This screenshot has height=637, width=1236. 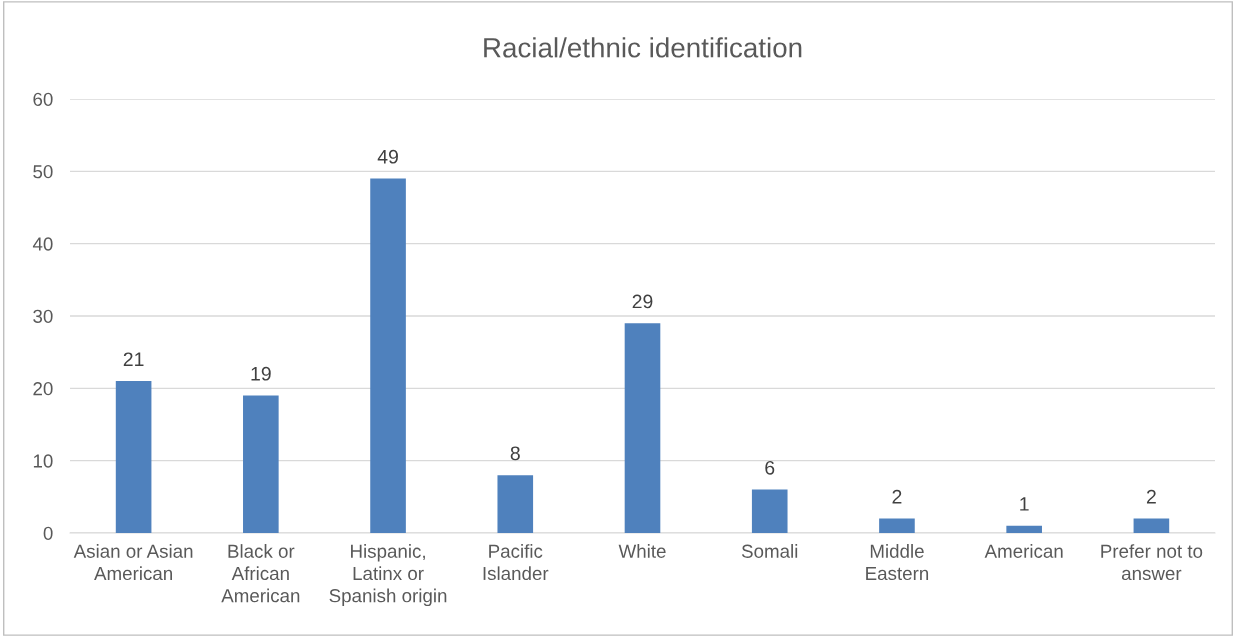 I want to click on y-tick-label: 20, so click(x=43, y=389).